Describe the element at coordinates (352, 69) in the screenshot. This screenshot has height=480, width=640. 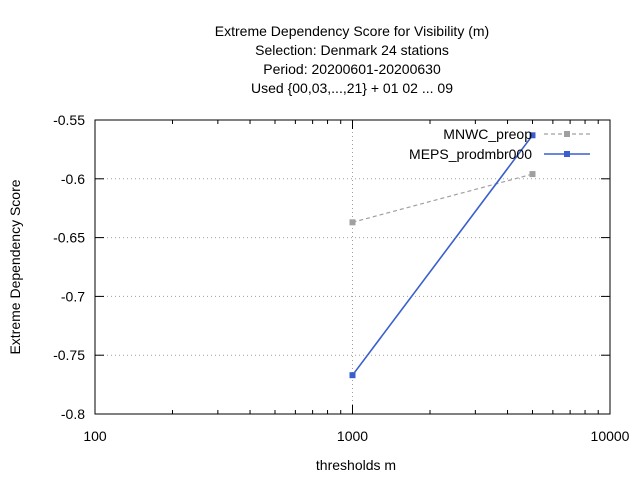
I see `title-line-3: Period: 20200601-20200630` at that location.